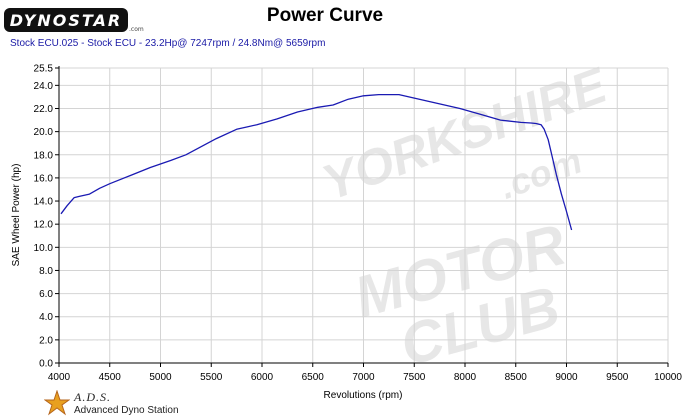 The width and height of the screenshot is (685, 420). What do you see at coordinates (57, 403) in the screenshot?
I see `ads-star-icon` at bounding box center [57, 403].